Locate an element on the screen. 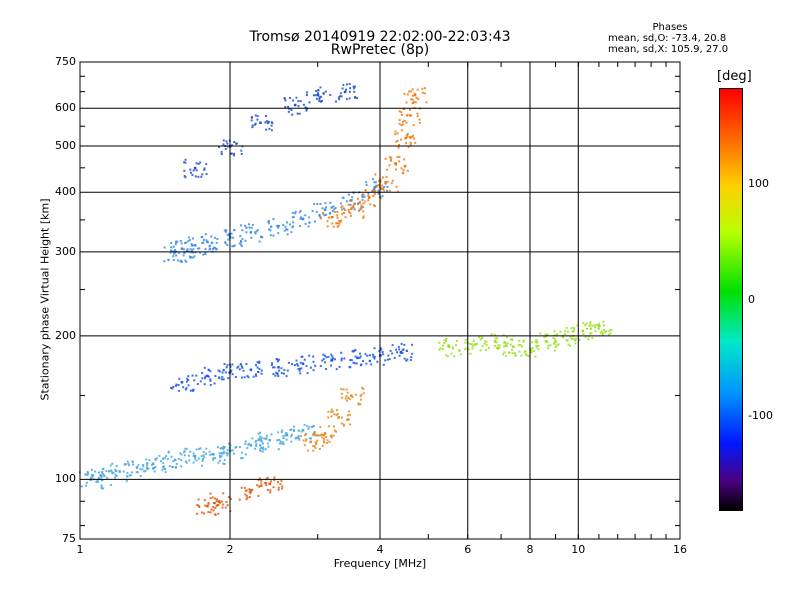 The width and height of the screenshot is (800, 600). chart-title: Tromsø 20140919 22:02:00-22:03:43 is located at coordinates (380, 37).